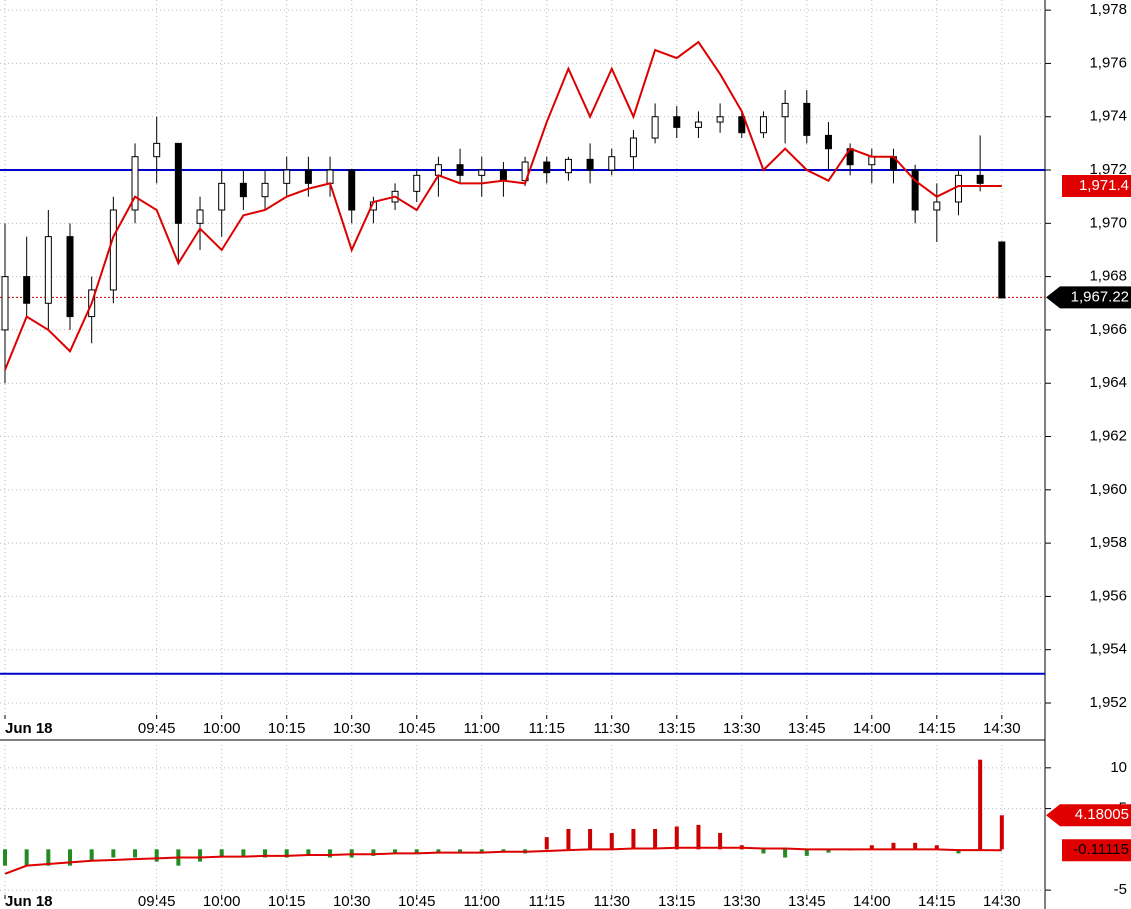  Describe the element at coordinates (1118, 767) in the screenshot. I see `y-tick-label: 10` at that location.